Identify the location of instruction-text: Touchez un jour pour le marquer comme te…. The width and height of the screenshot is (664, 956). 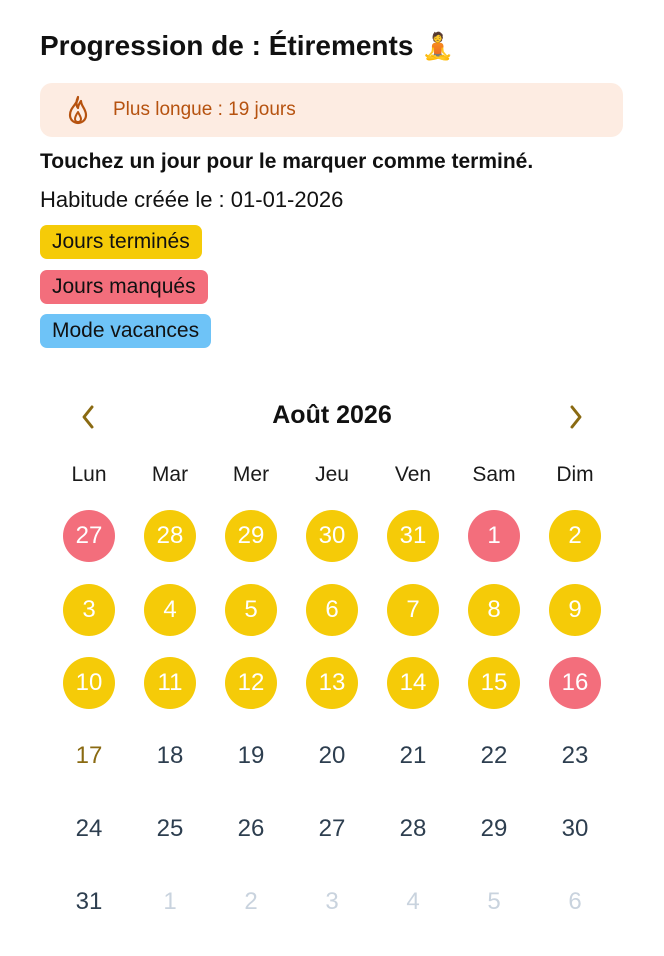
(287, 161).